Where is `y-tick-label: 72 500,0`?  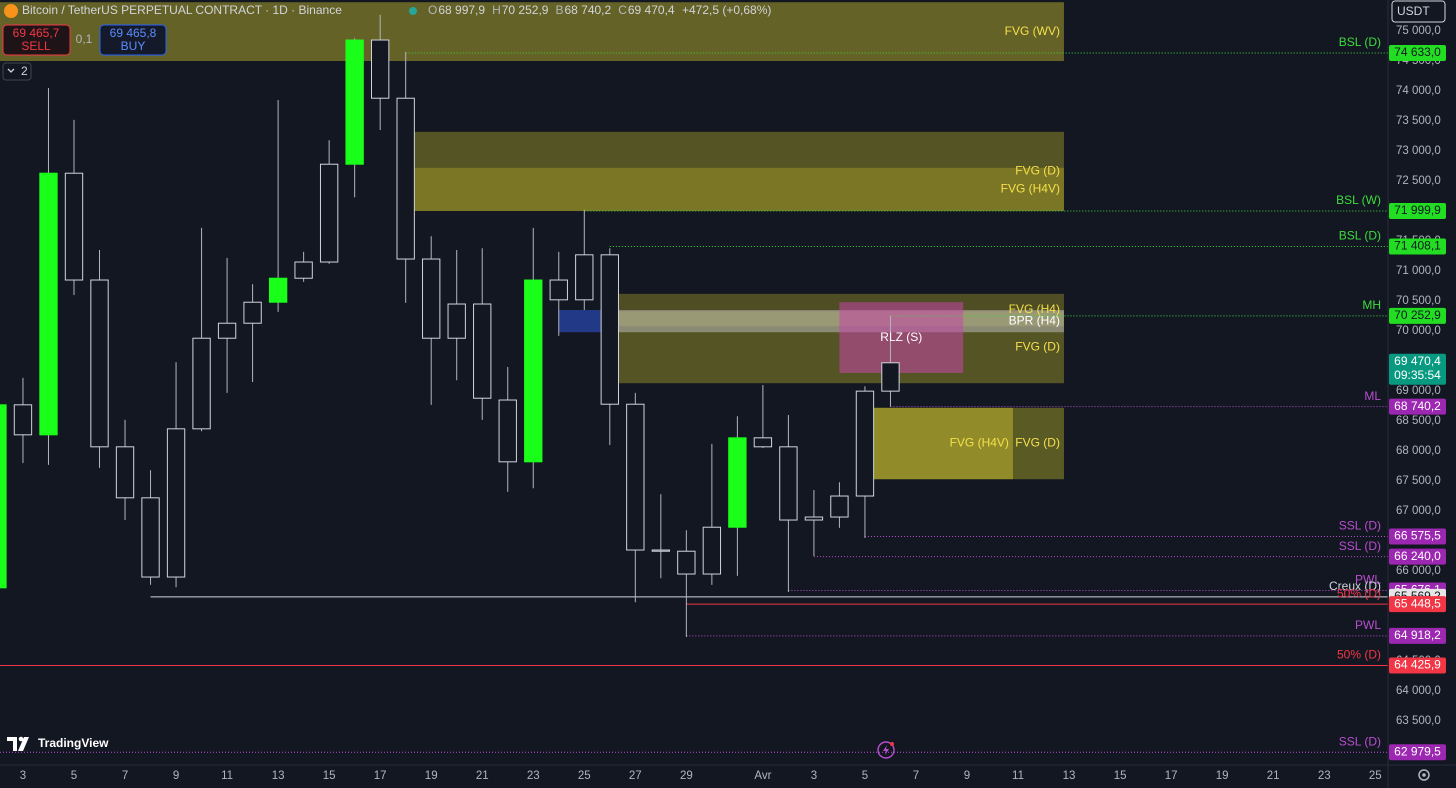
y-tick-label: 72 500,0 is located at coordinates (1418, 181).